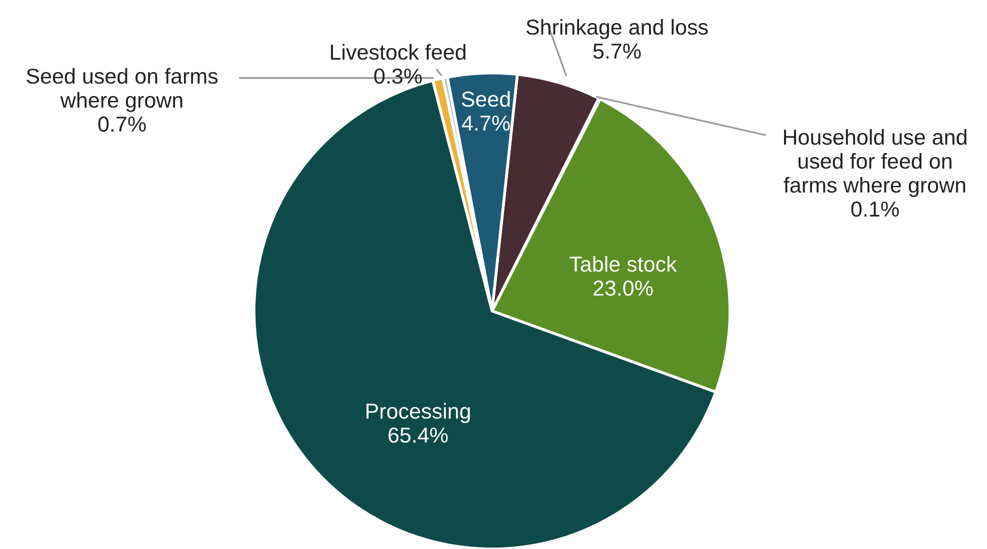 The width and height of the screenshot is (987, 549). What do you see at coordinates (122, 90) in the screenshot?
I see `slice-label: Seed used on farms where grown` at bounding box center [122, 90].